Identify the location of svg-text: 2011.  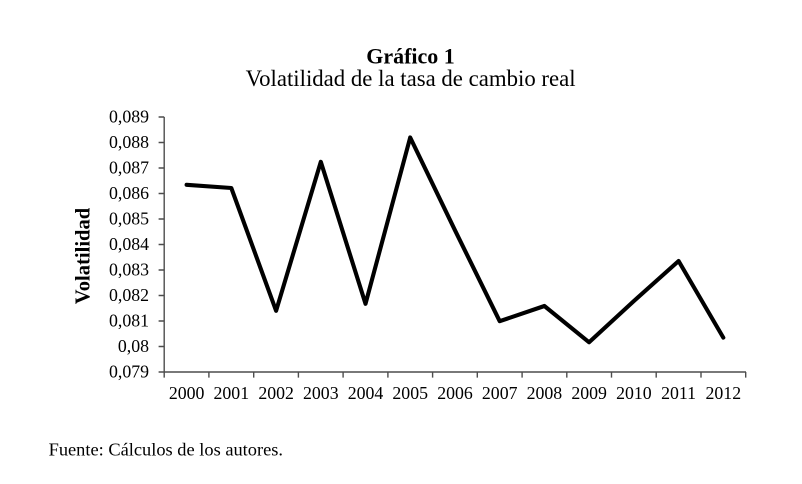
(678, 393).